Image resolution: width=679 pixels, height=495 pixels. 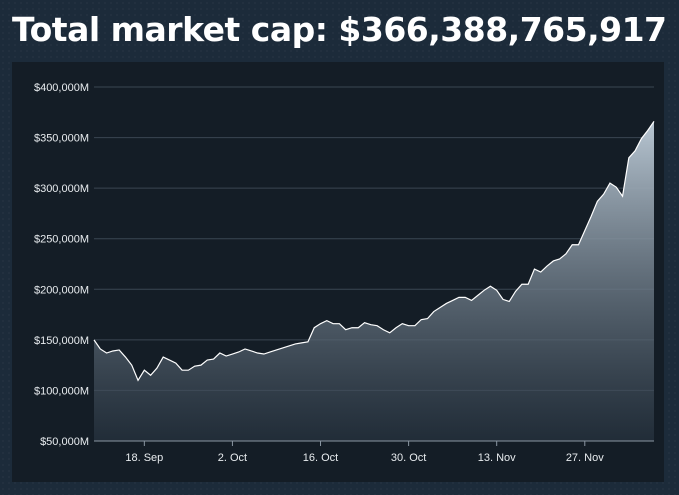 I want to click on x-tick-label: 16. Oct, so click(x=320, y=458).